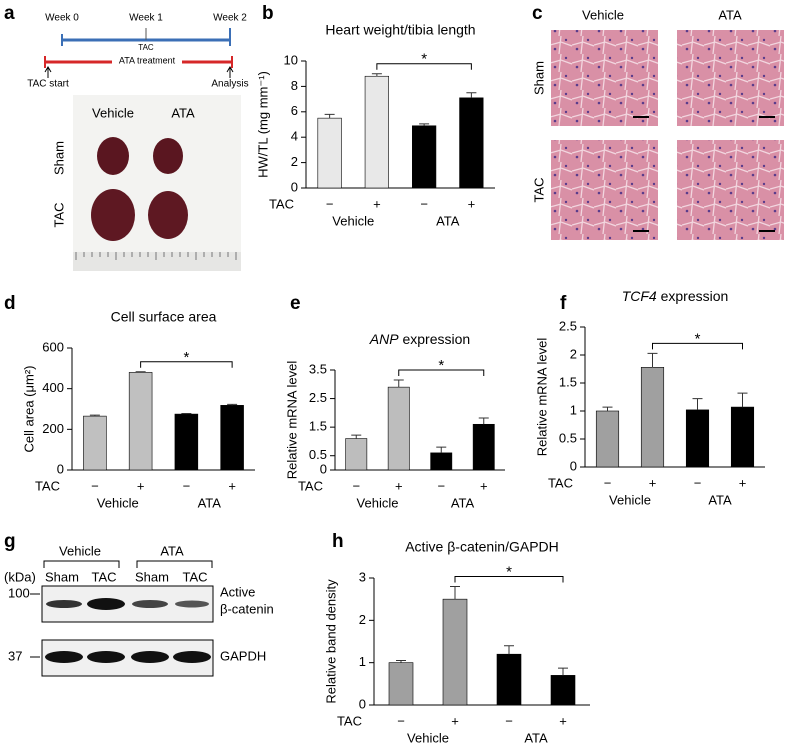  Describe the element at coordinates (482, 547) in the screenshot. I see `chart-title: Active β-catenin/GAPDH` at that location.